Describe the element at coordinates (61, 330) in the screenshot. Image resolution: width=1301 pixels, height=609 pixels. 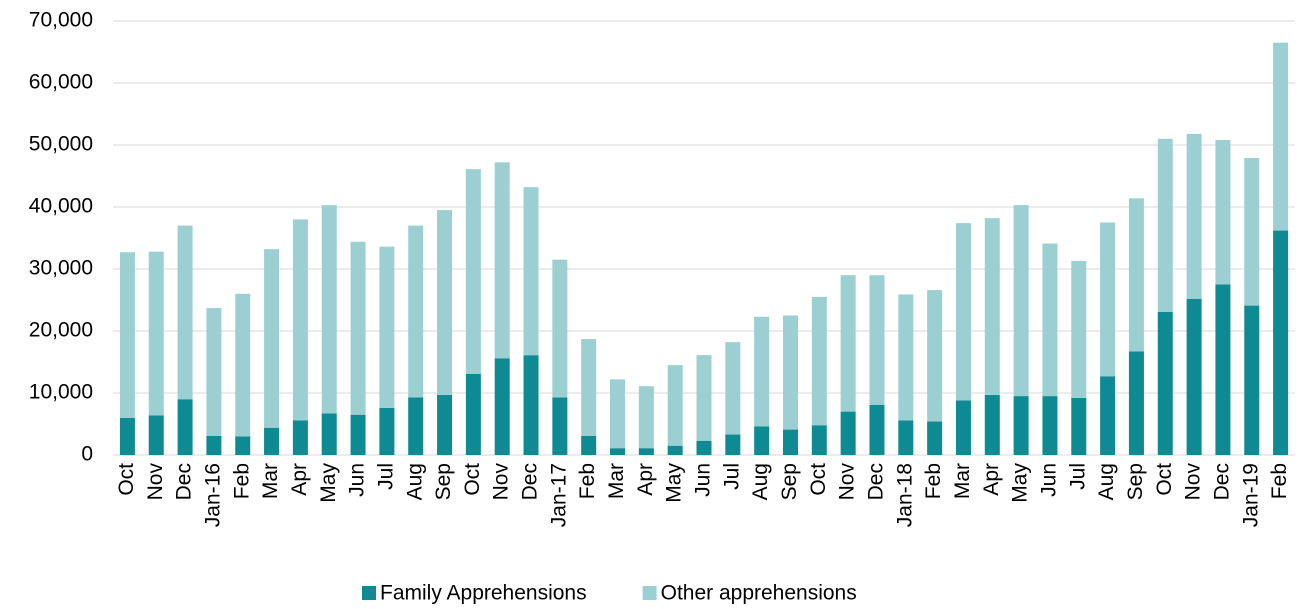
I see `y-tick-label: 20,000` at that location.